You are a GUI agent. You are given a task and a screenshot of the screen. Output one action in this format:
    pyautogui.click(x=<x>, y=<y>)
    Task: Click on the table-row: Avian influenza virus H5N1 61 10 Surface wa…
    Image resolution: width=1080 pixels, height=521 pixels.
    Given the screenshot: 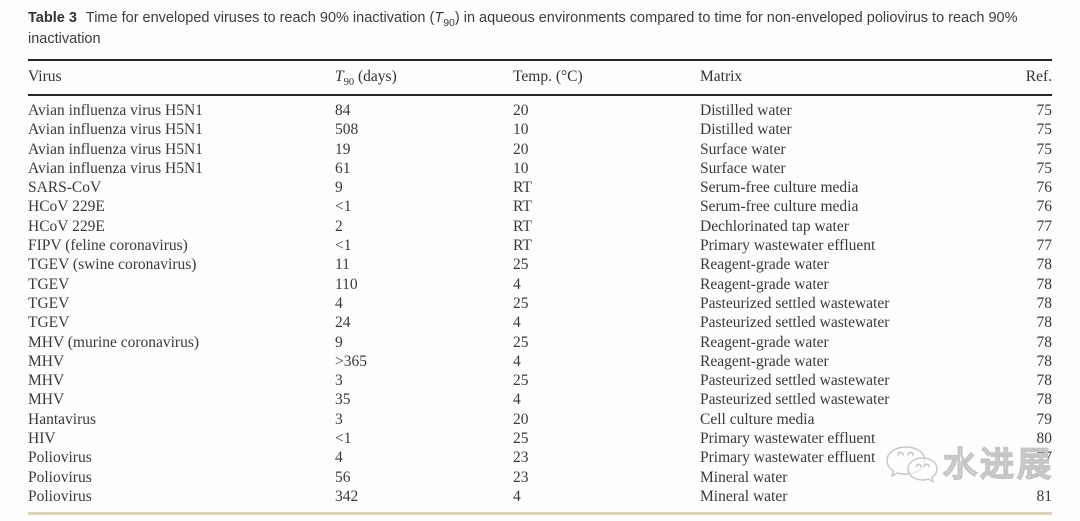 What is the action you would take?
    pyautogui.click(x=540, y=168)
    